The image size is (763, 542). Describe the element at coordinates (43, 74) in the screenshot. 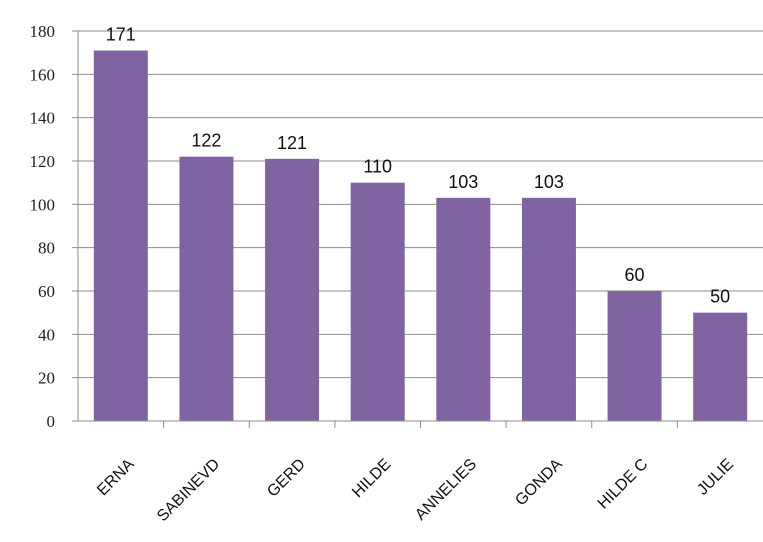

I see `y-tick-label: 160` at that location.